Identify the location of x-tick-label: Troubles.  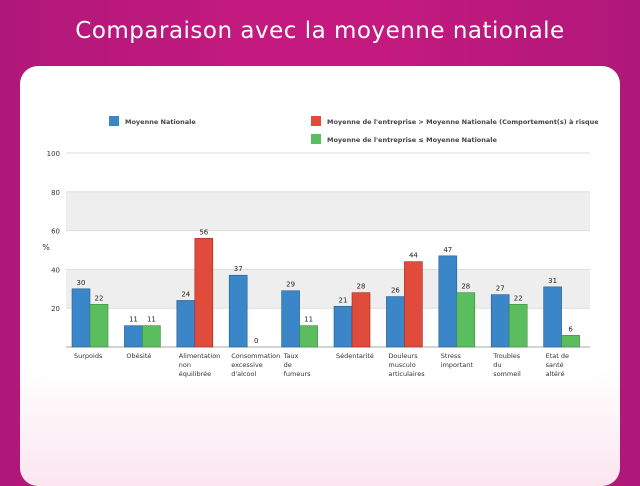
(506, 356).